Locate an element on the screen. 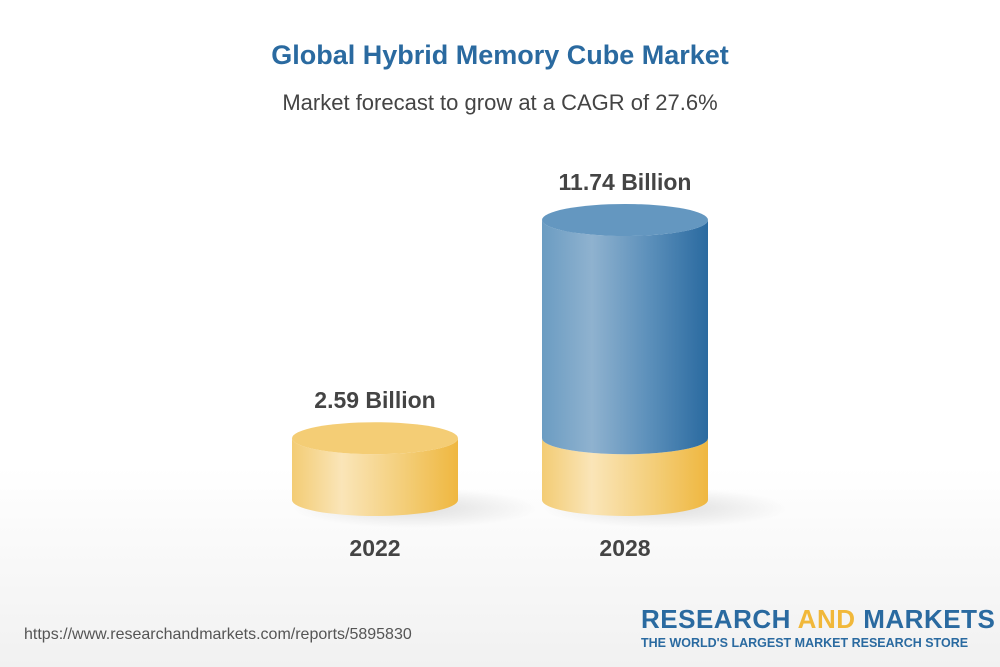 This screenshot has width=1000, height=667. logo-text-and: AND is located at coordinates (826, 619).